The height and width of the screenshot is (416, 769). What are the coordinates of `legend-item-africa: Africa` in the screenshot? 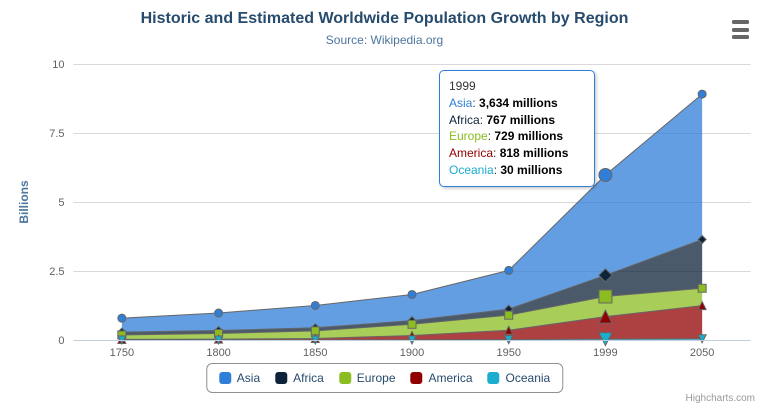 It's located at (299, 378).